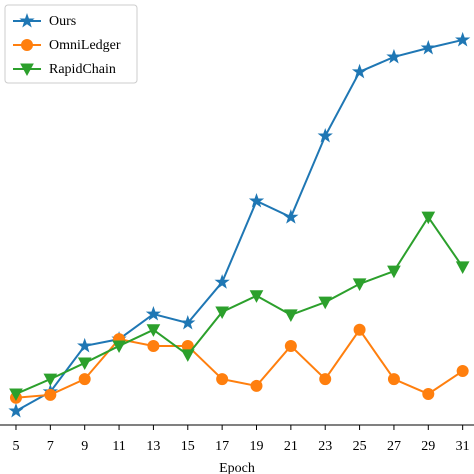 This screenshot has width=474, height=474. I want to click on x-tick-label: 27, so click(394, 446).